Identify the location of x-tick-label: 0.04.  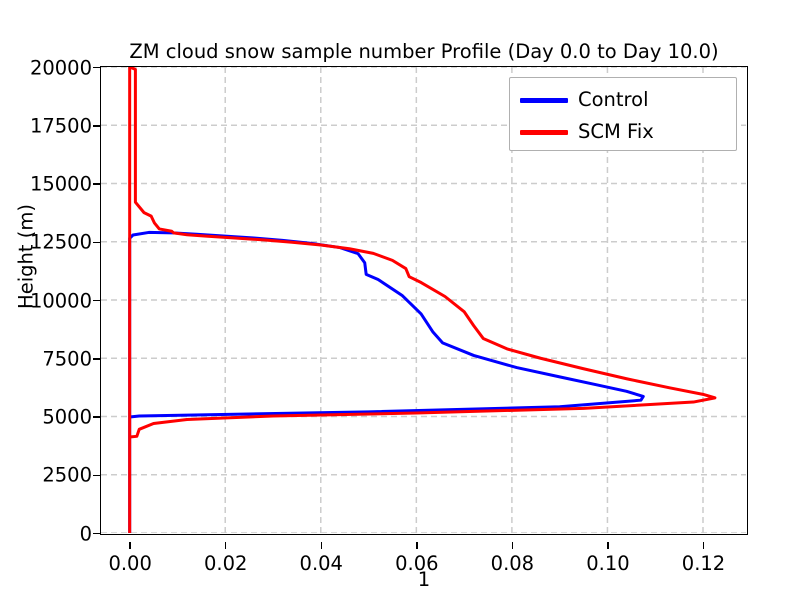
(321, 563).